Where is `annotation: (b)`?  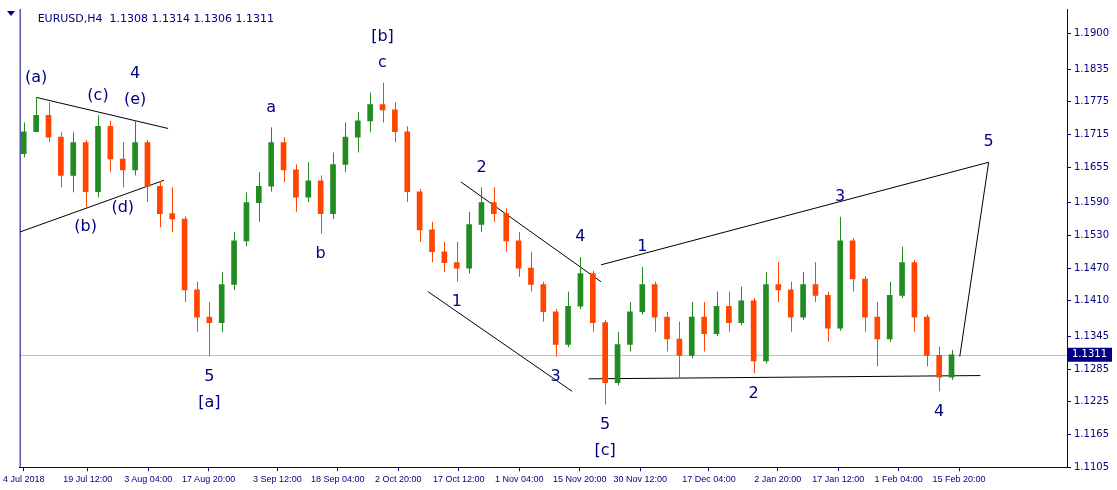
annotation: (b) is located at coordinates (85, 226).